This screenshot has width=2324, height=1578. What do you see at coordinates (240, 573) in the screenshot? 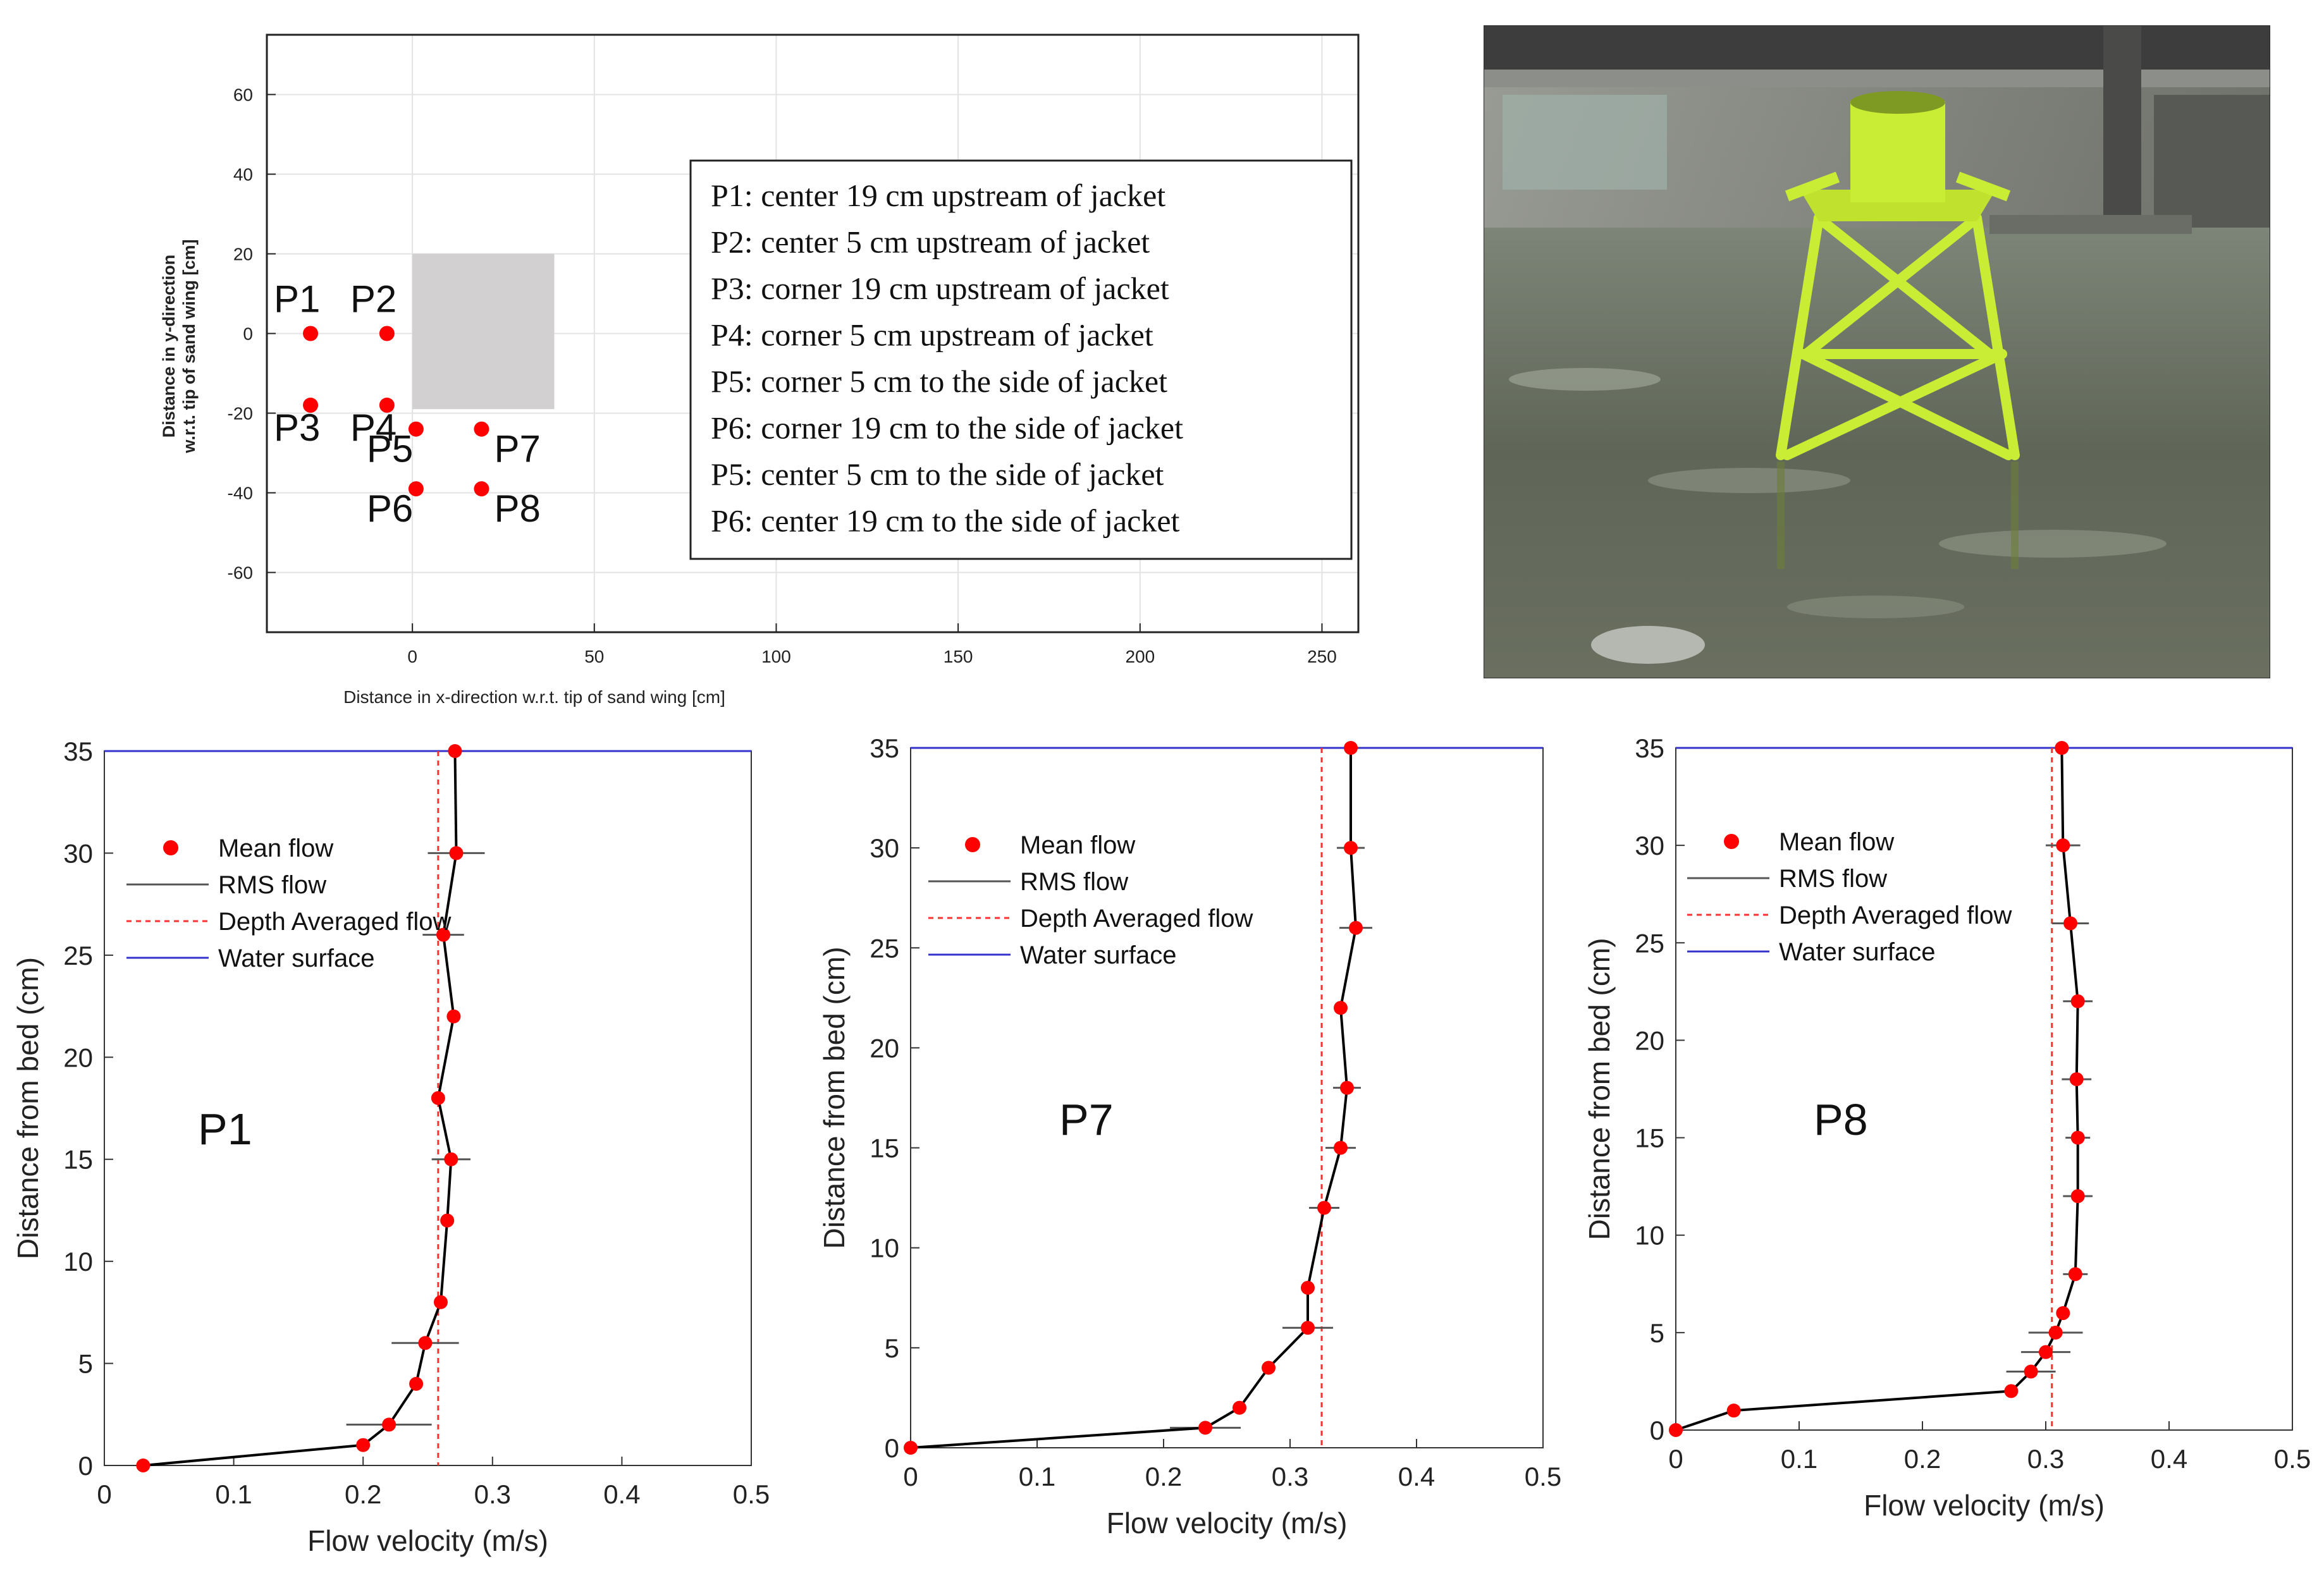
I see `y-tick-label: -60` at bounding box center [240, 573].